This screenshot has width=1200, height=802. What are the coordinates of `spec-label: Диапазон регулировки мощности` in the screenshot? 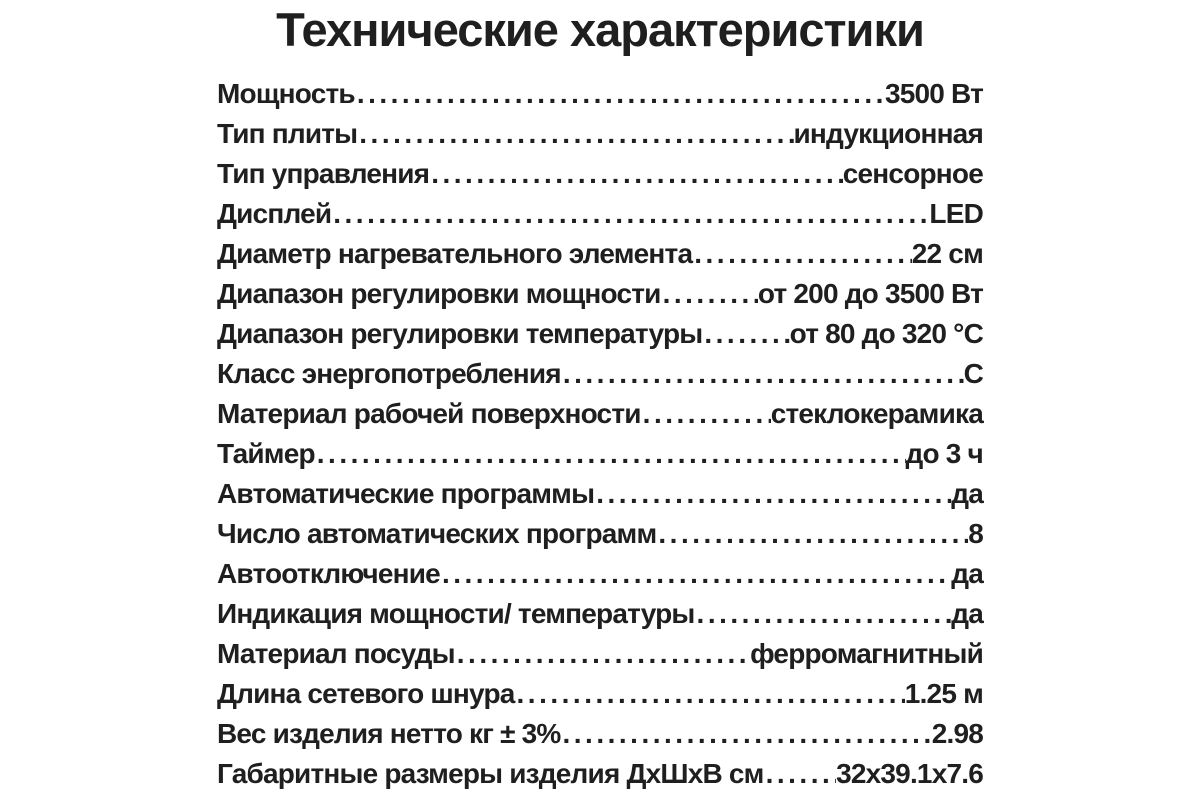 It's located at (439, 293).